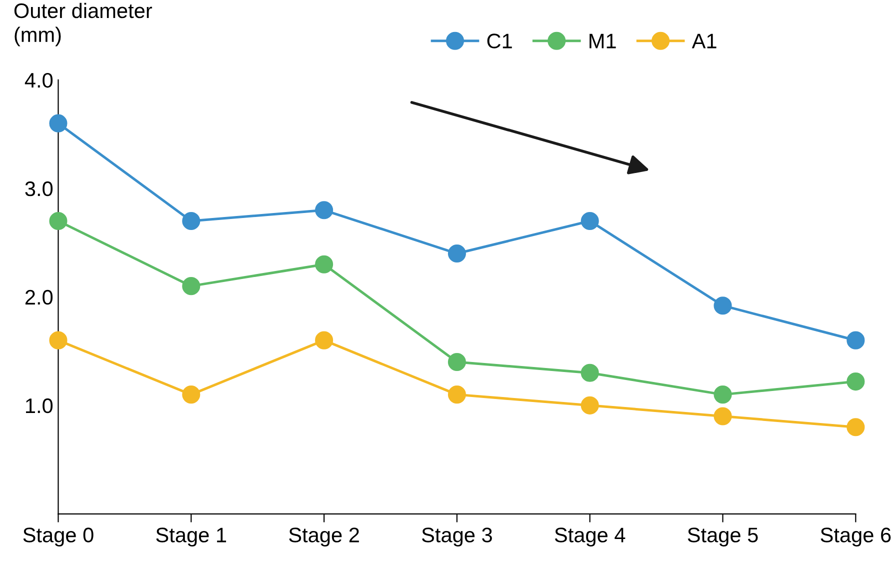 Image resolution: width=896 pixels, height=571 pixels. I want to click on x-tick-label: Stage 3, so click(457, 537).